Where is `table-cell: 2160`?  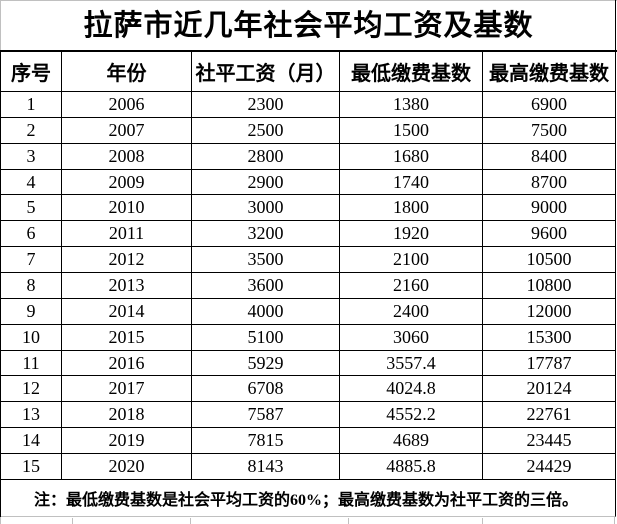
table-cell: 2160 is located at coordinates (411, 286).